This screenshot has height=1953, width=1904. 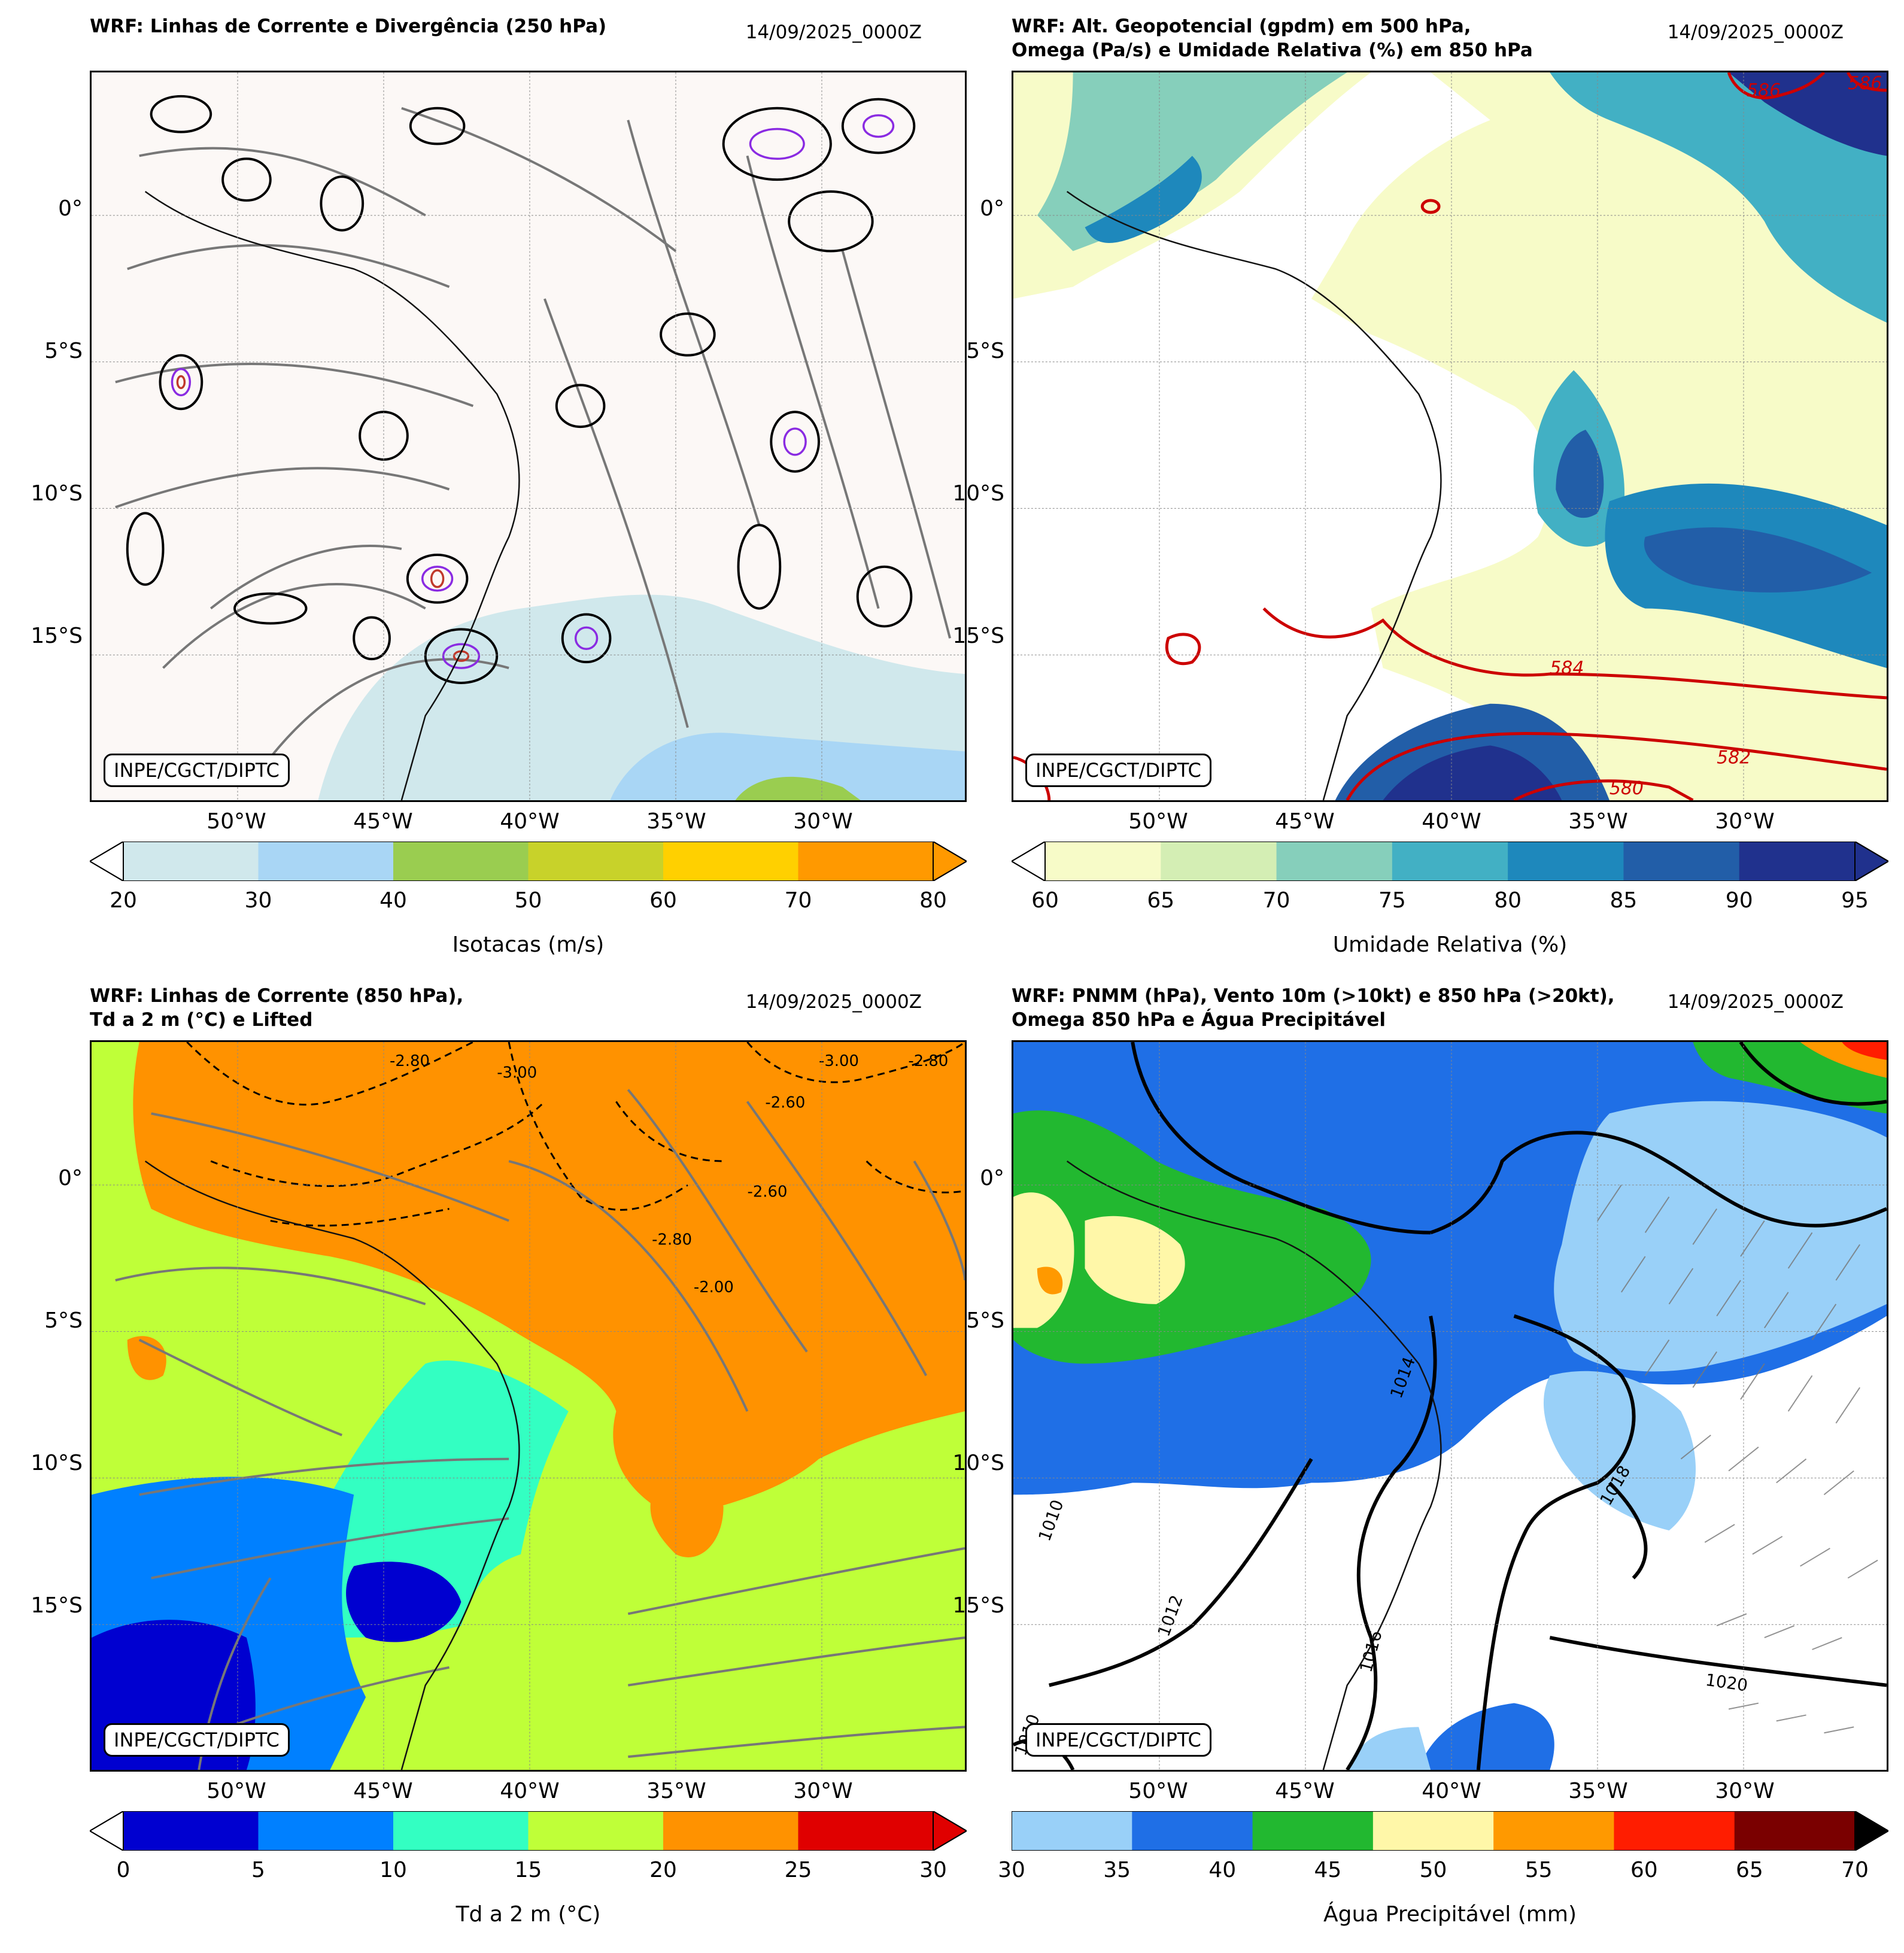 What do you see at coordinates (123, 1870) in the screenshot?
I see `colorbar-tick-label: 0` at bounding box center [123, 1870].